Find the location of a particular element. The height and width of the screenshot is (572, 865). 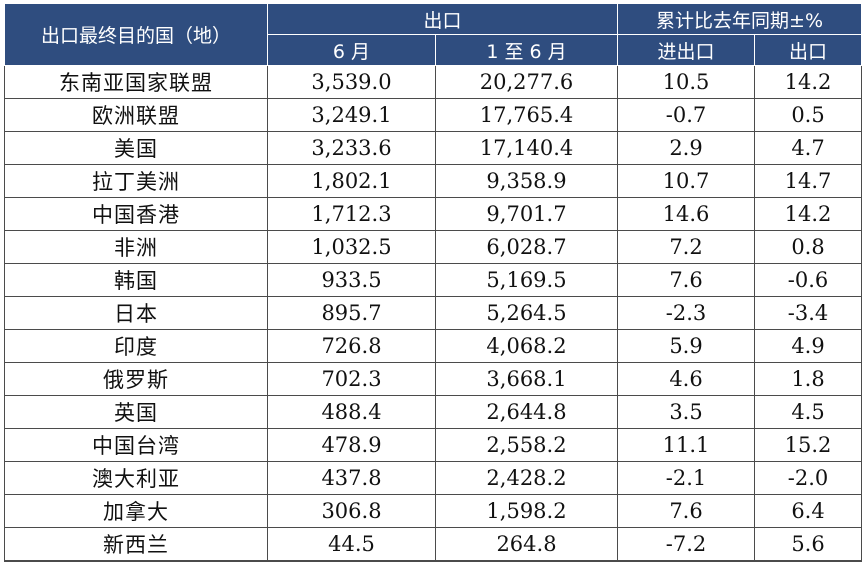

cell-june: 488.4 is located at coordinates (351, 412).